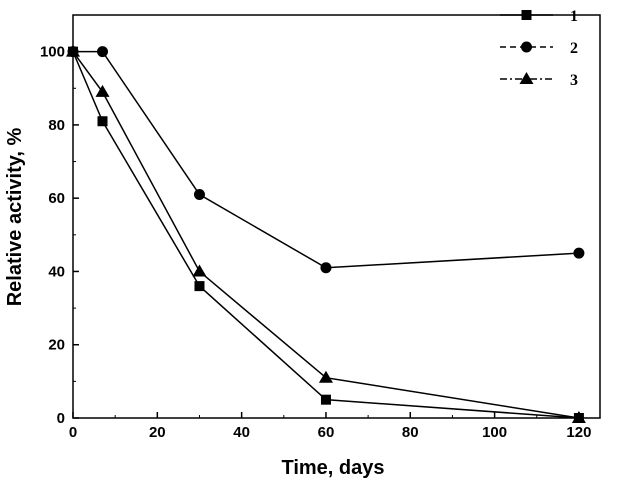  I want to click on y-tick-label: 20, so click(56, 345).